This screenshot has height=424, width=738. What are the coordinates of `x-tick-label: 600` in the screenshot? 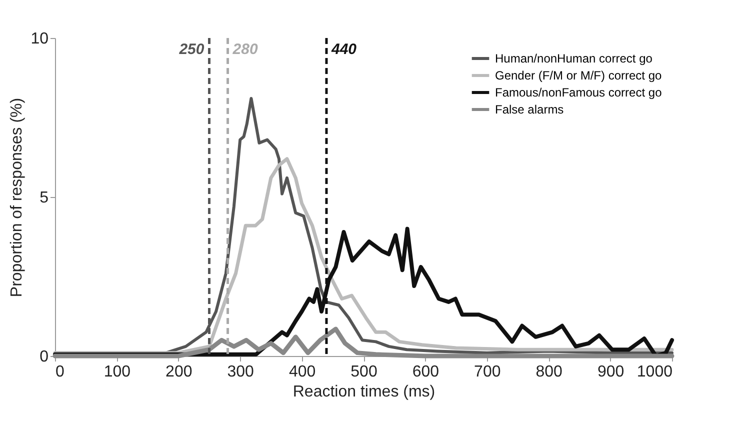 It's located at (426, 372).